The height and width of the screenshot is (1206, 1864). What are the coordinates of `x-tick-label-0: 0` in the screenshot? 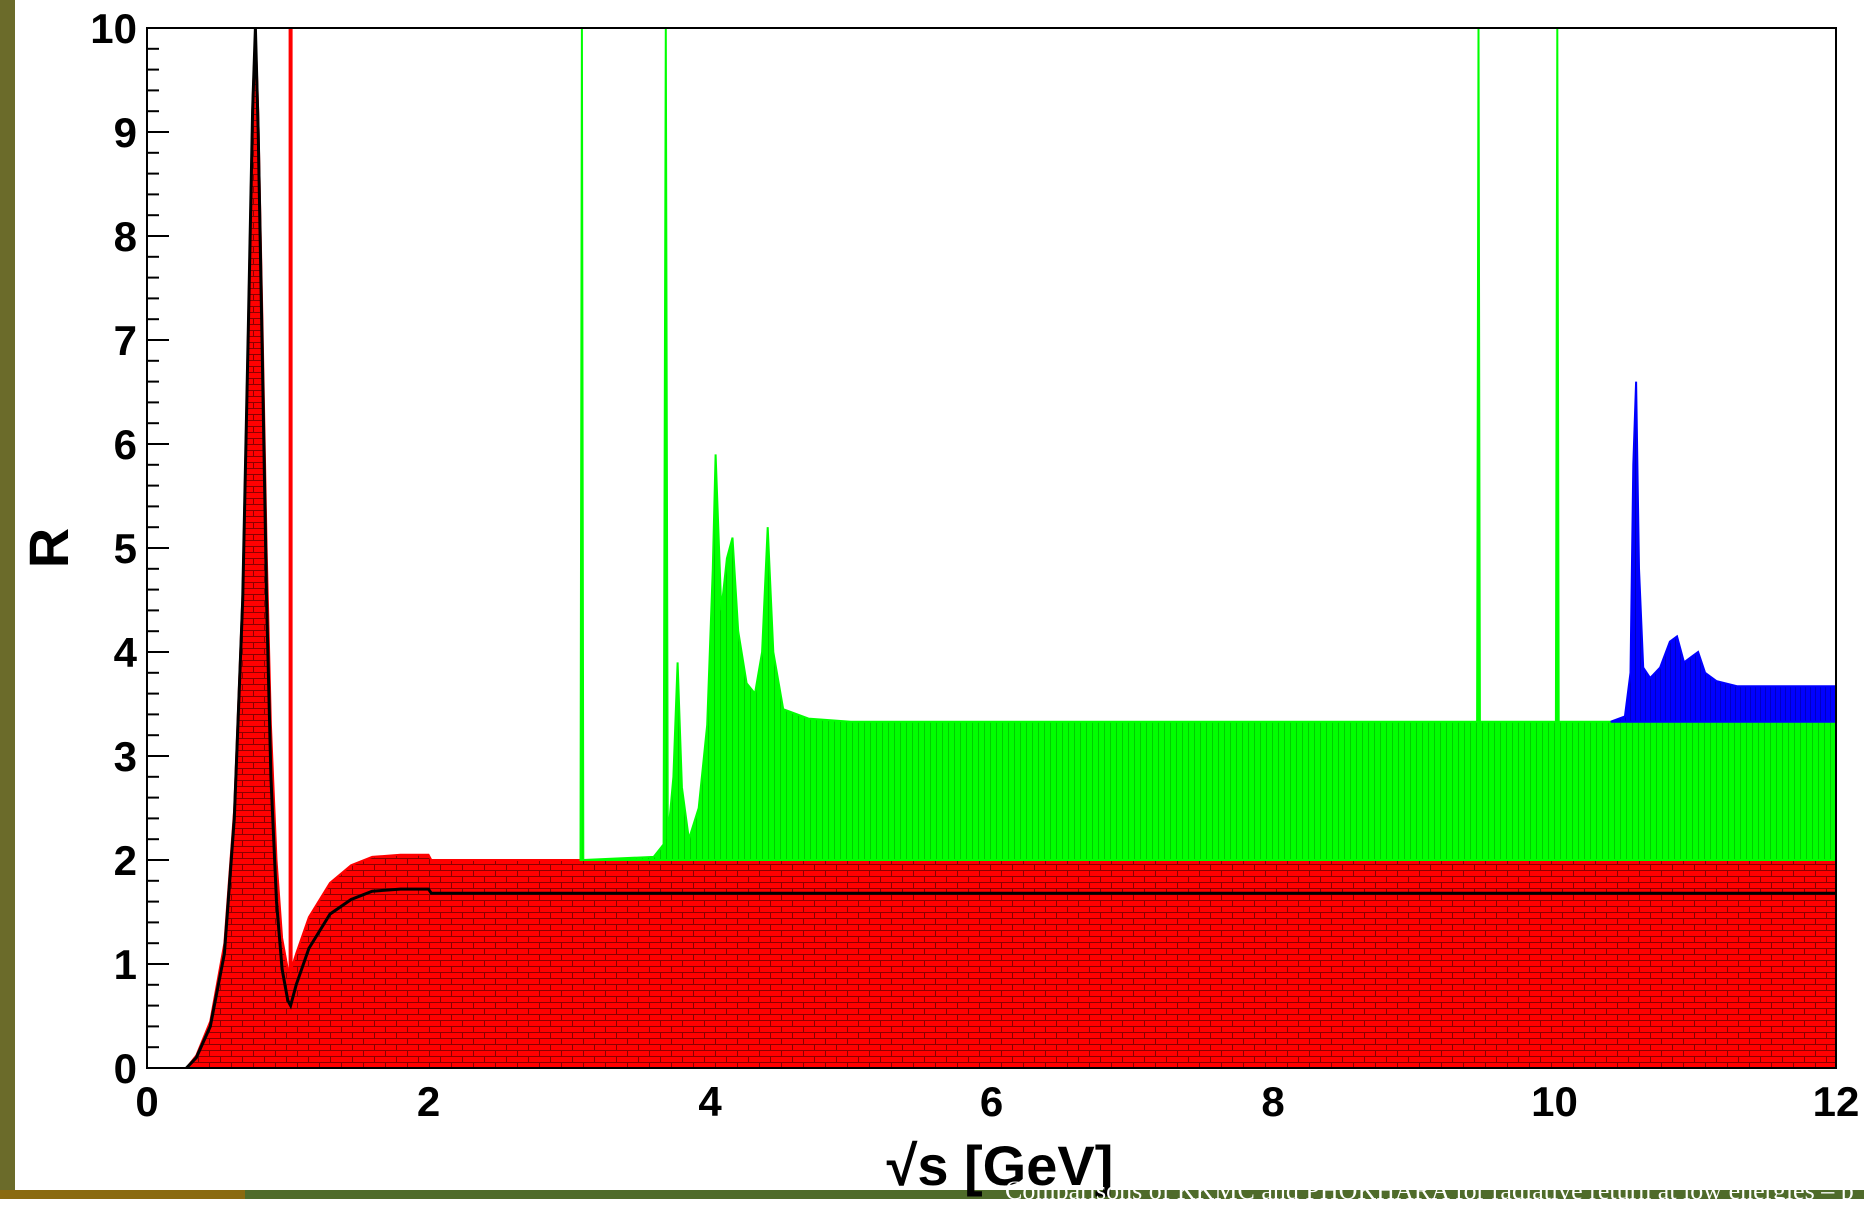 It's located at (146, 1101).